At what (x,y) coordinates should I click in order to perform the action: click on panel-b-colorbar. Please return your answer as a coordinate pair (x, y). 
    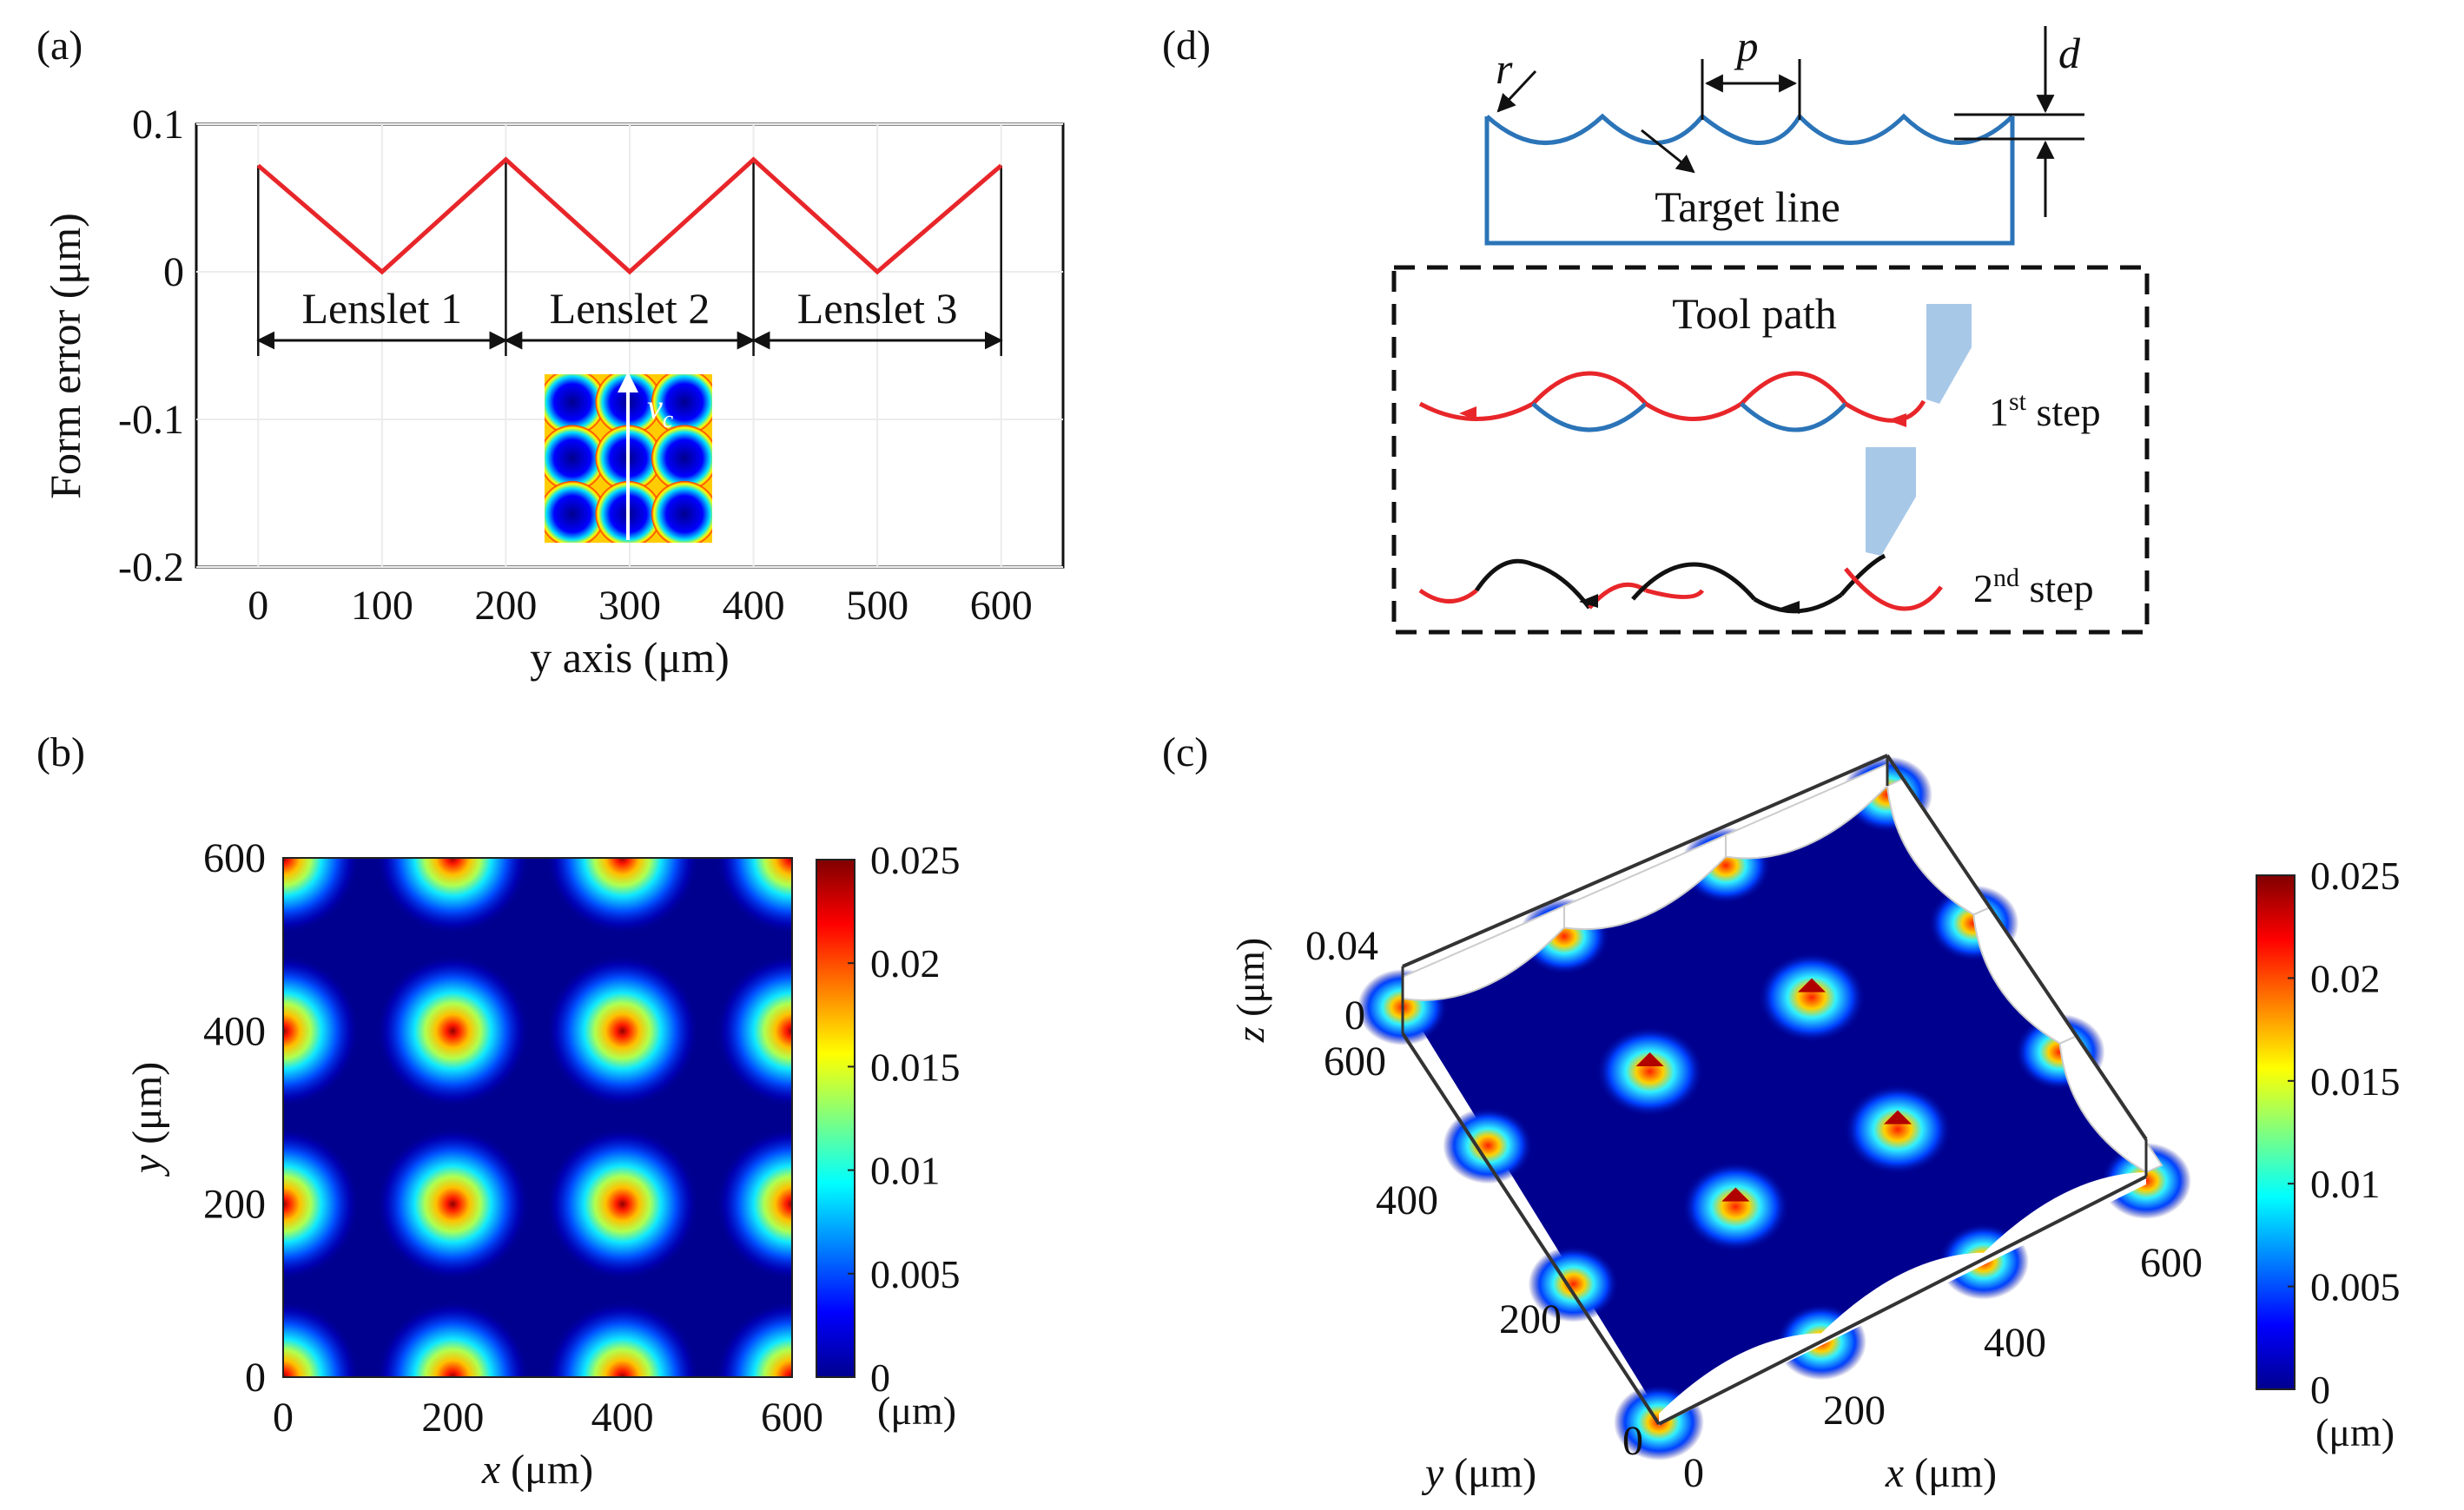
    Looking at the image, I should click on (835, 1118).